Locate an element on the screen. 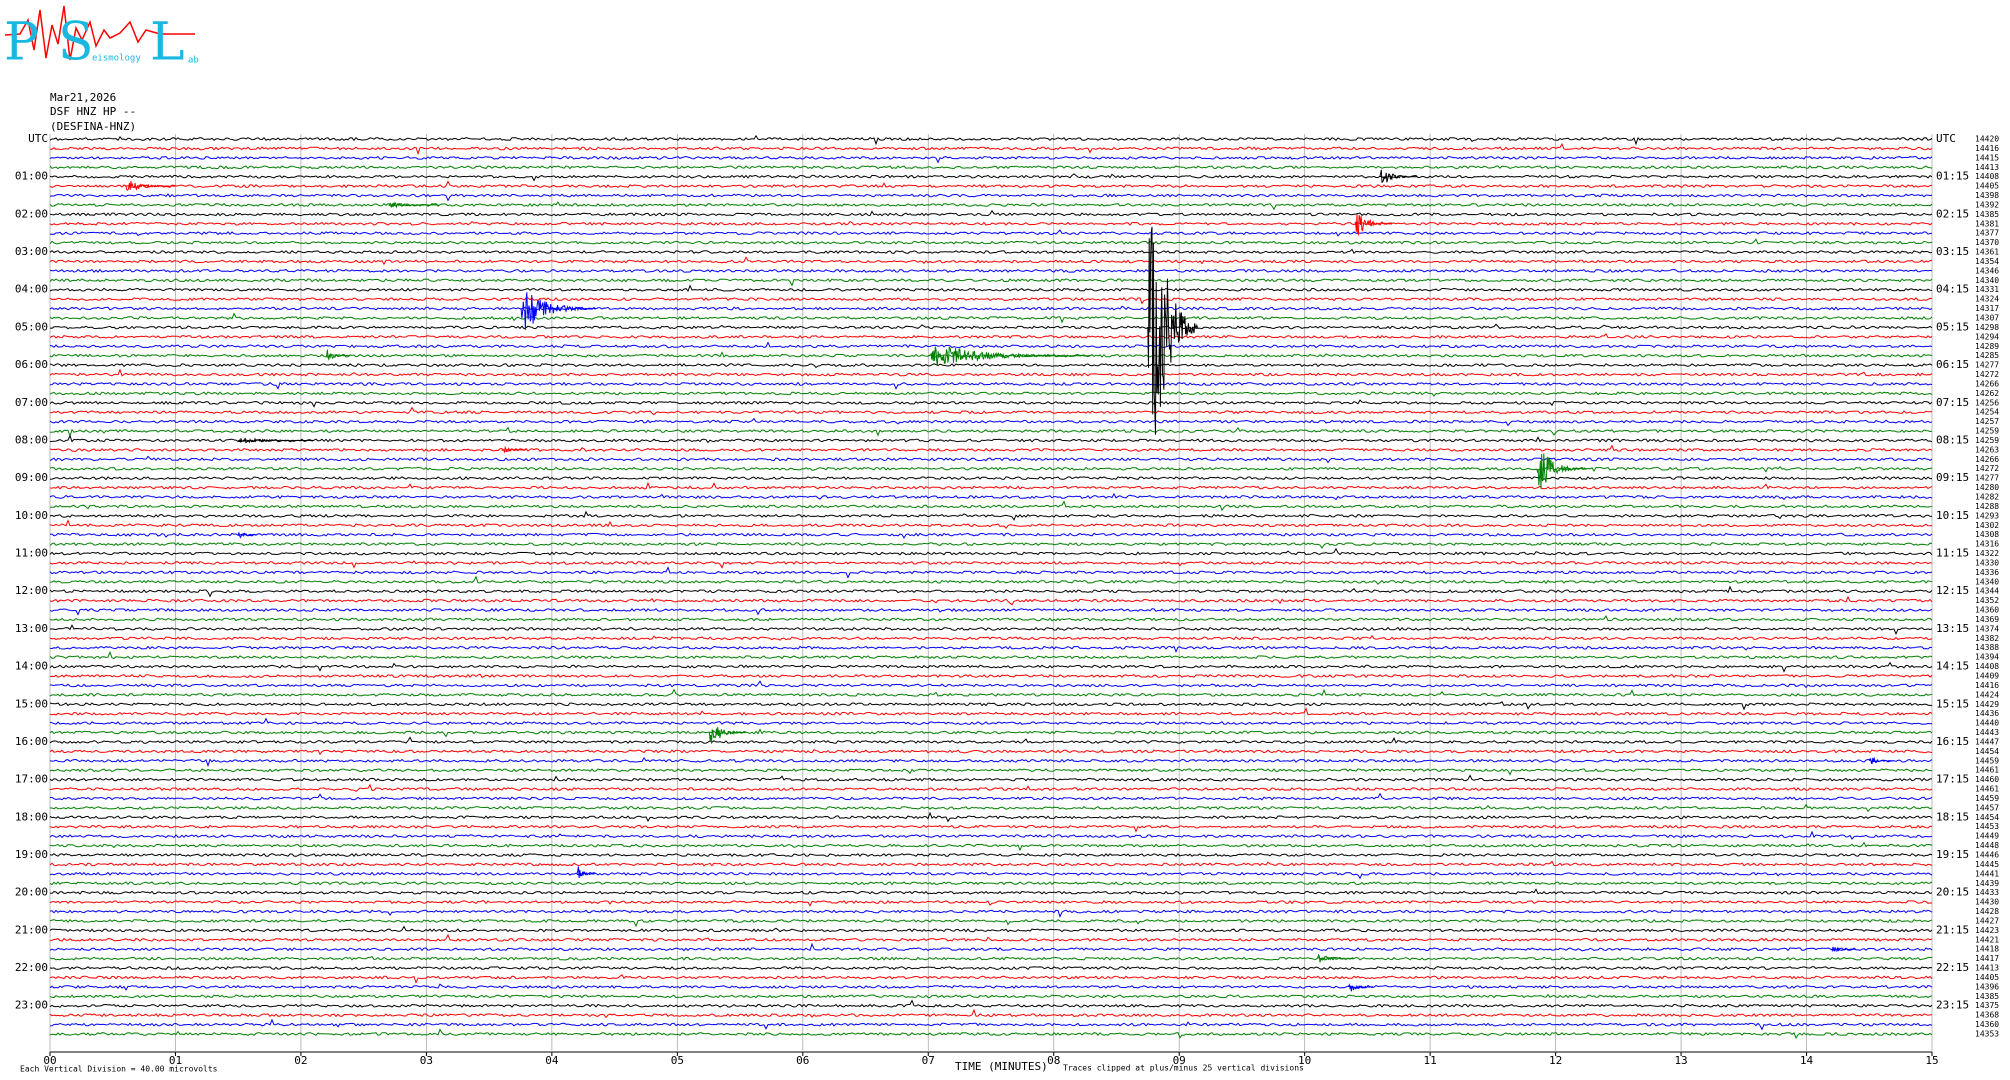 Image resolution: width=2010 pixels, height=1080 pixels. x-tick-label: 13 is located at coordinates (1680, 1060).